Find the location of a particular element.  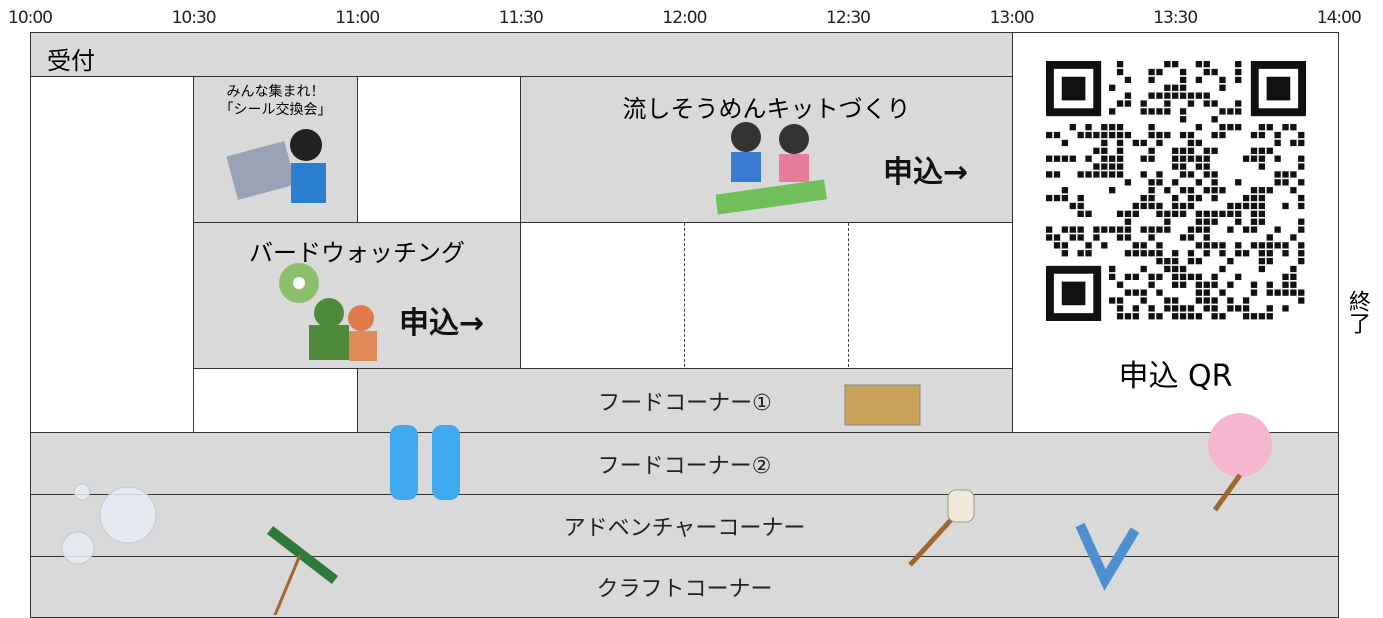

time-label: 12:30 is located at coordinates (848, 18).